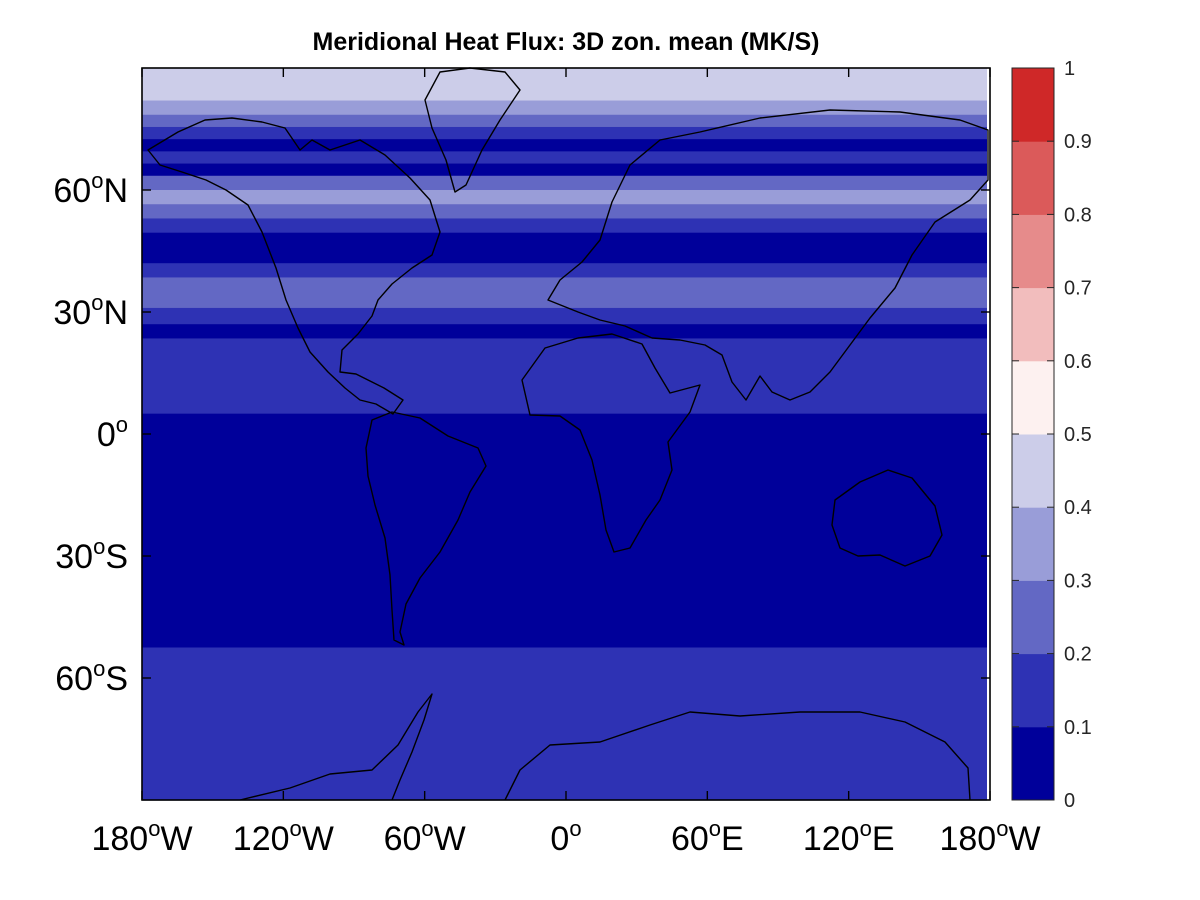 Image resolution: width=1200 pixels, height=900 pixels. Describe the element at coordinates (1078, 581) in the screenshot. I see `colorbar-tick-label: 0.3` at that location.